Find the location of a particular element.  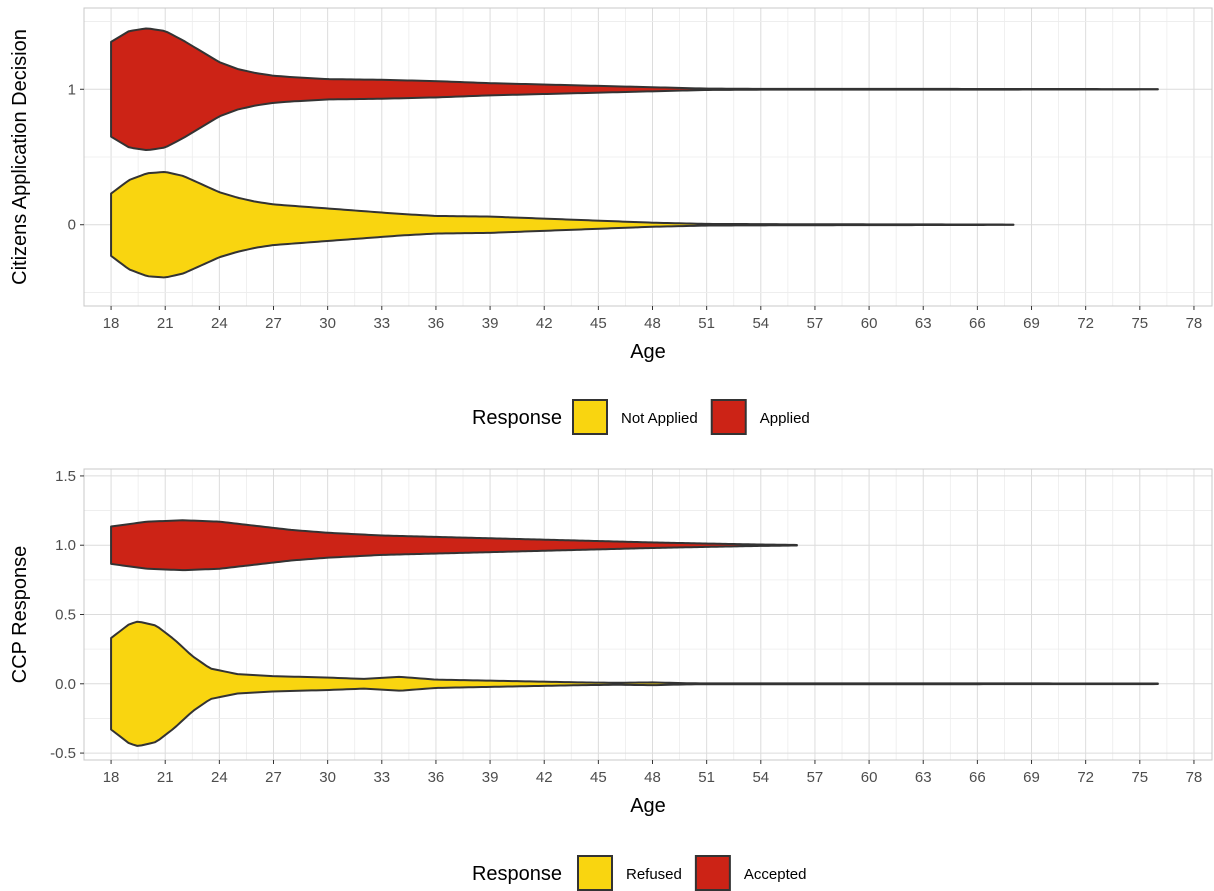

bottom-legend-label-accepted: Accepted is located at coordinates (775, 874).